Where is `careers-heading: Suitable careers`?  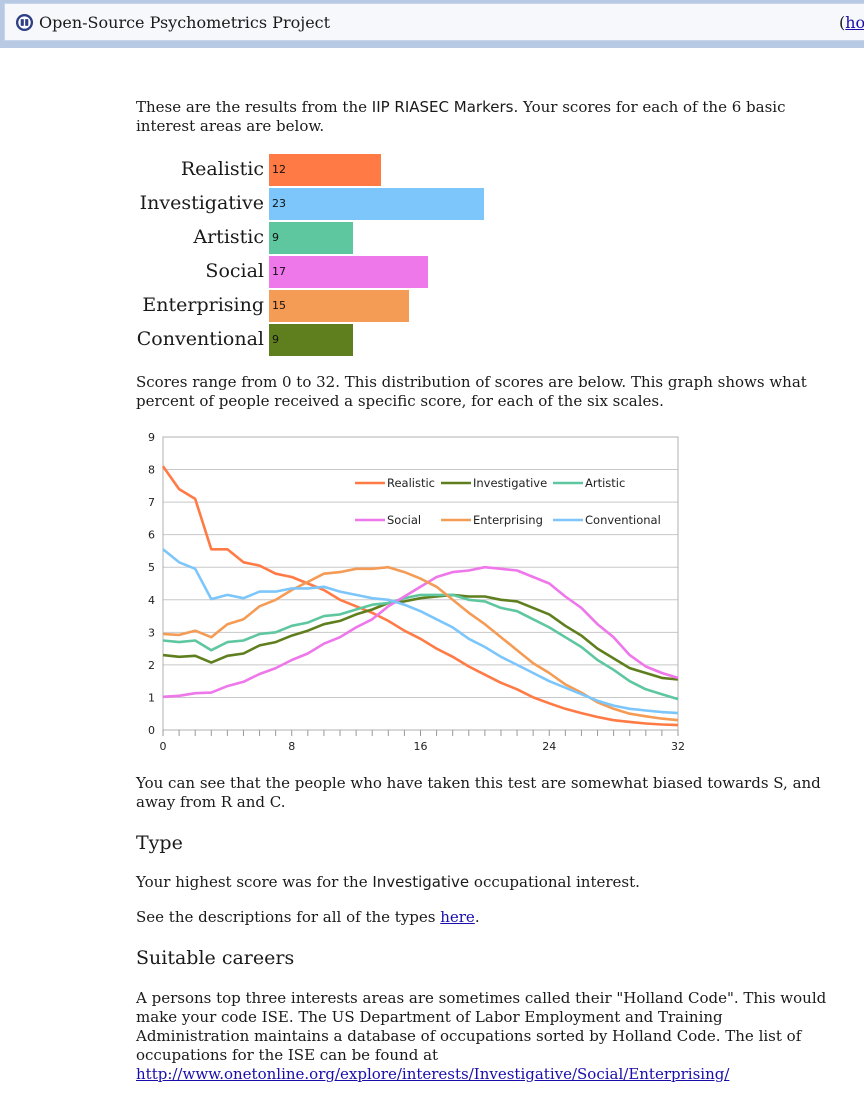
careers-heading: Suitable careers is located at coordinates (215, 958).